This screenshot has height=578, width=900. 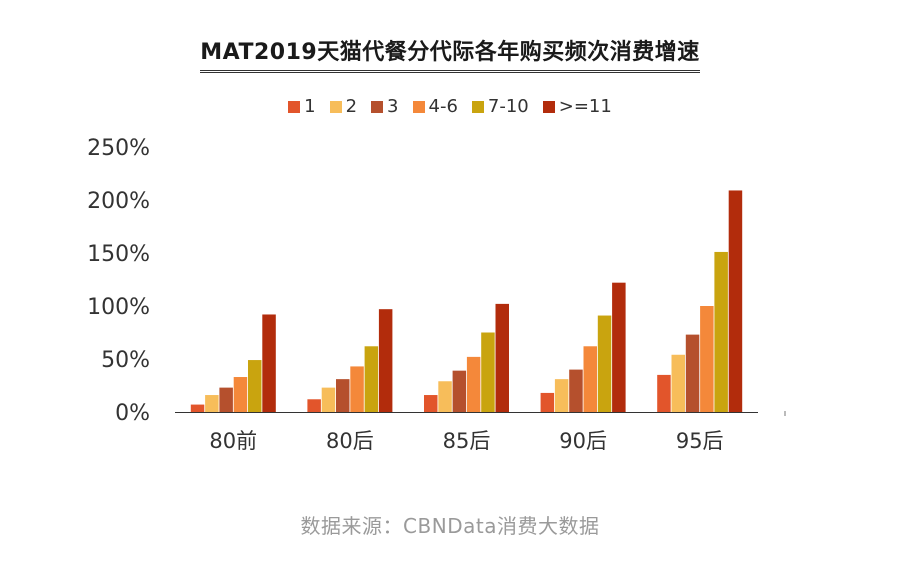 I want to click on legend-label: >=11, so click(x=585, y=106).